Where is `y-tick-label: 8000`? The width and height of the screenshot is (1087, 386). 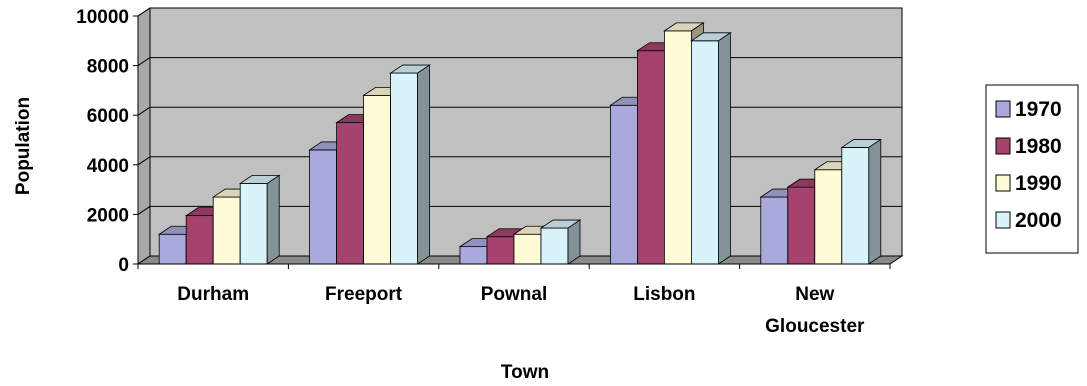
y-tick-label: 8000 is located at coordinates (108, 67).